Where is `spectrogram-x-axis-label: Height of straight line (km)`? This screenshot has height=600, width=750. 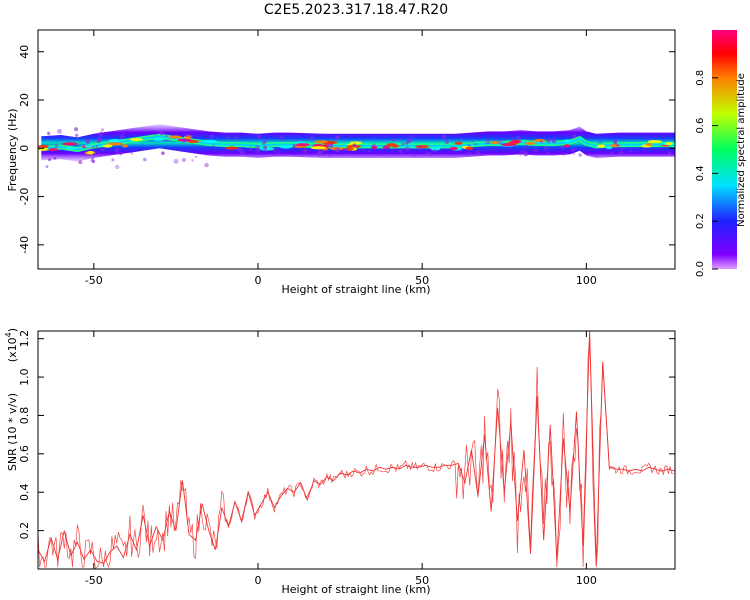
spectrogram-x-axis-label: Height of straight line (km) is located at coordinates (355, 289).